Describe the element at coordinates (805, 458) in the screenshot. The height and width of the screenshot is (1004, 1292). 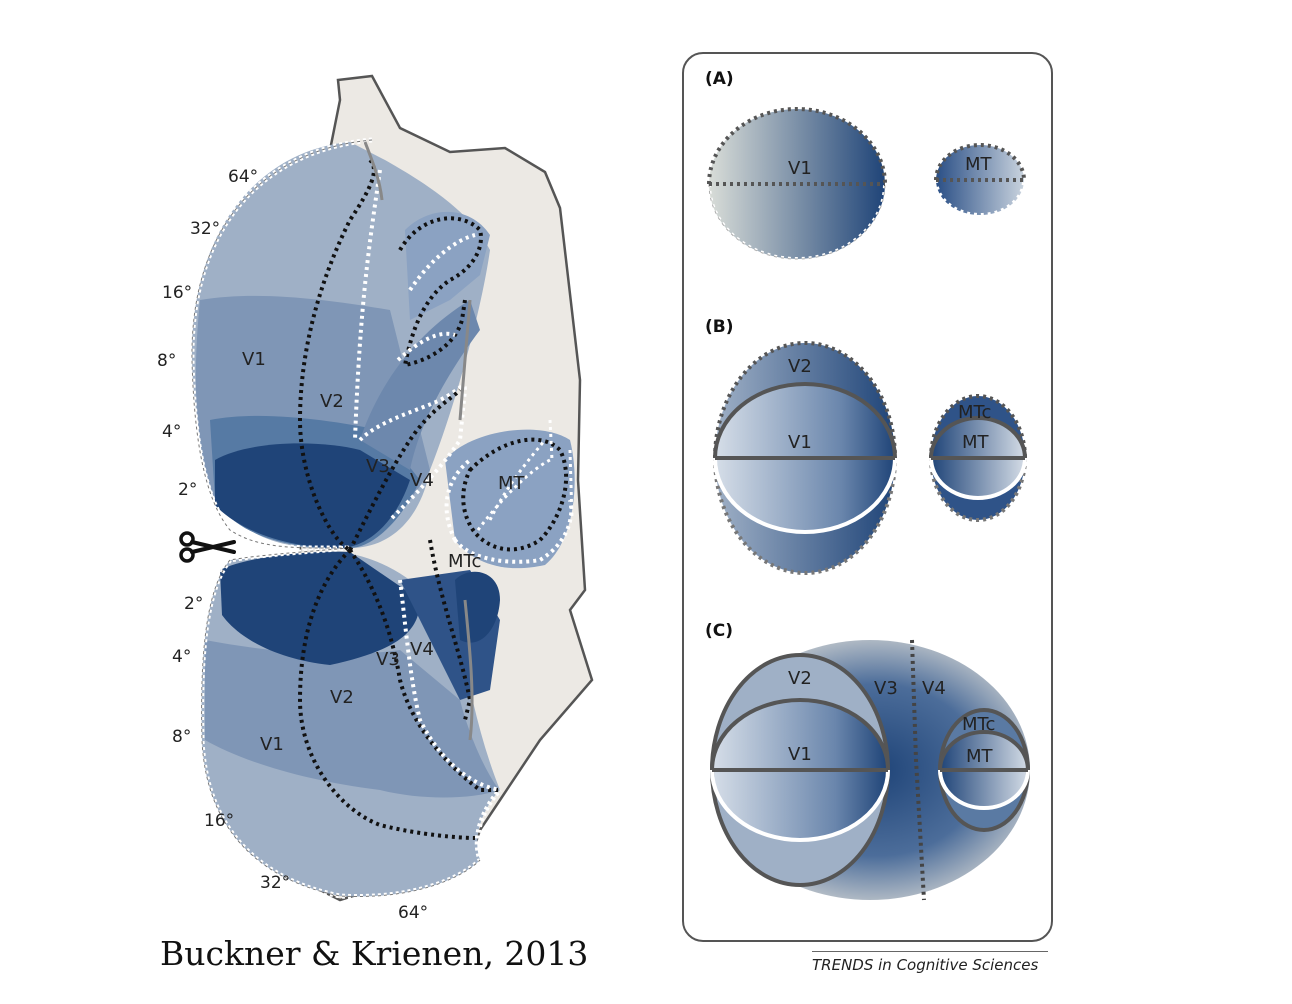
I see `panel-b-v1-v2: V2 V1` at that location.